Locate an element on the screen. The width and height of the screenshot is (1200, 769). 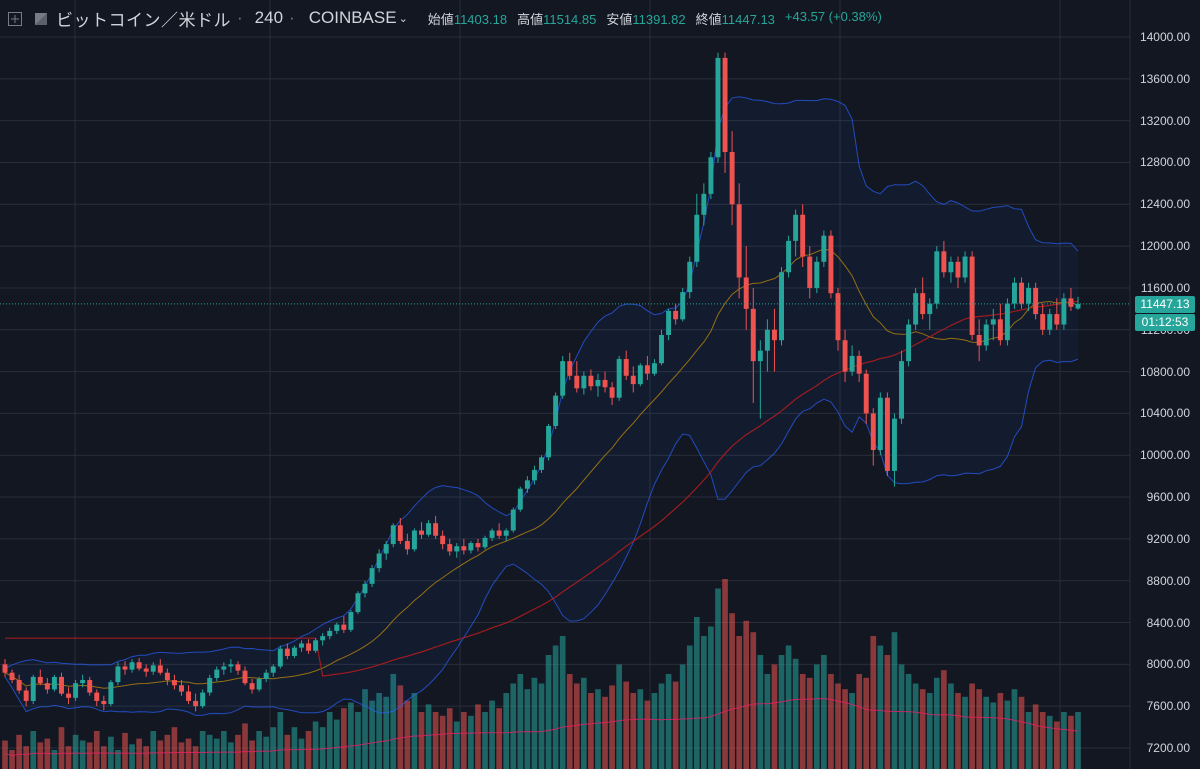
price-axis-label: 11600.00 is located at coordinates (1165, 287).